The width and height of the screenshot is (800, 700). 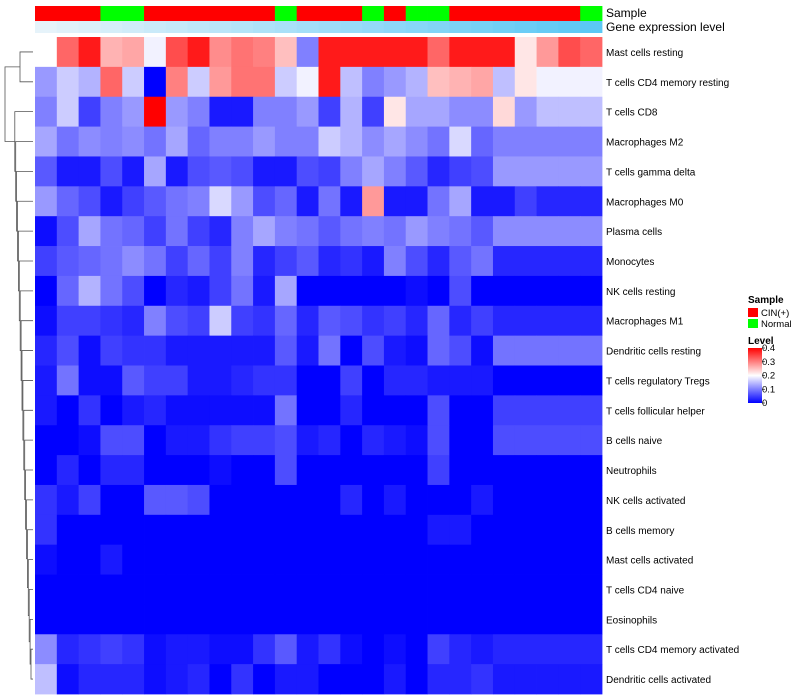 What do you see at coordinates (634, 232) in the screenshot?
I see `row-label: Plasma cells` at bounding box center [634, 232].